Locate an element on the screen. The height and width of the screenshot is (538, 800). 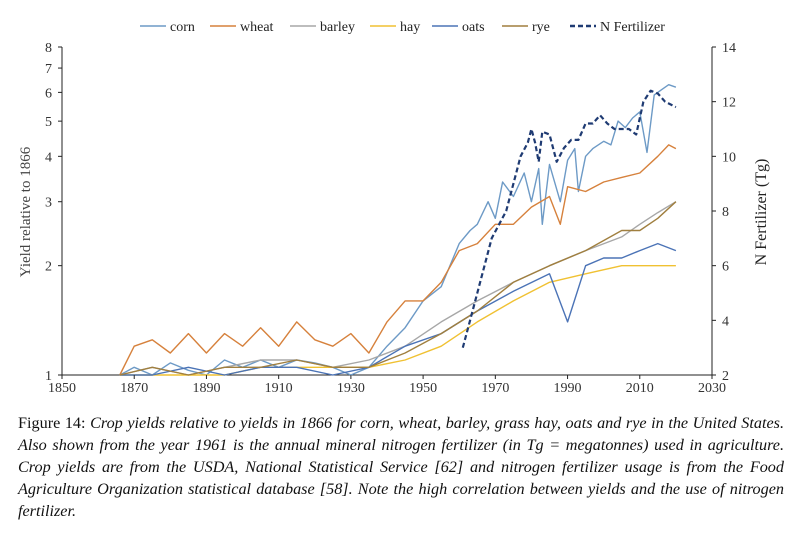
legend: corn wheat barley hay oats rye N Fertilizer is located at coordinates (402, 27).